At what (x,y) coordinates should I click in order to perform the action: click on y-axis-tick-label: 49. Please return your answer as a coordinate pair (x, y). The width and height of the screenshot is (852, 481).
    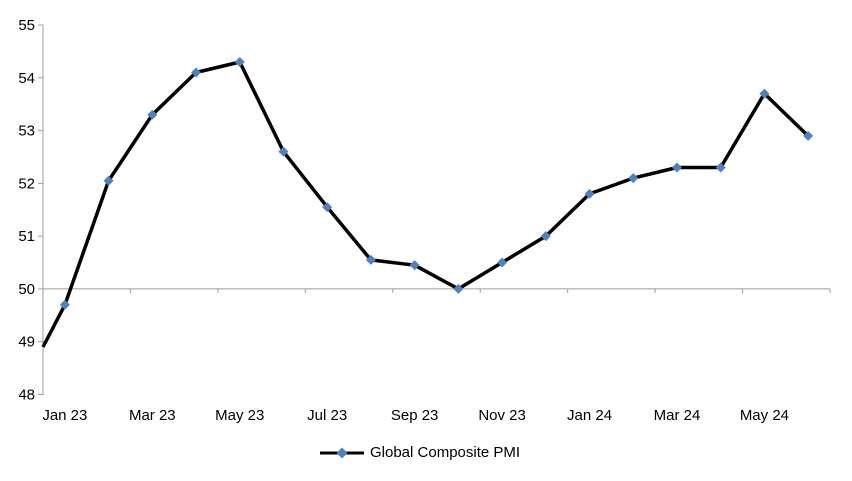
    Looking at the image, I should click on (26, 342).